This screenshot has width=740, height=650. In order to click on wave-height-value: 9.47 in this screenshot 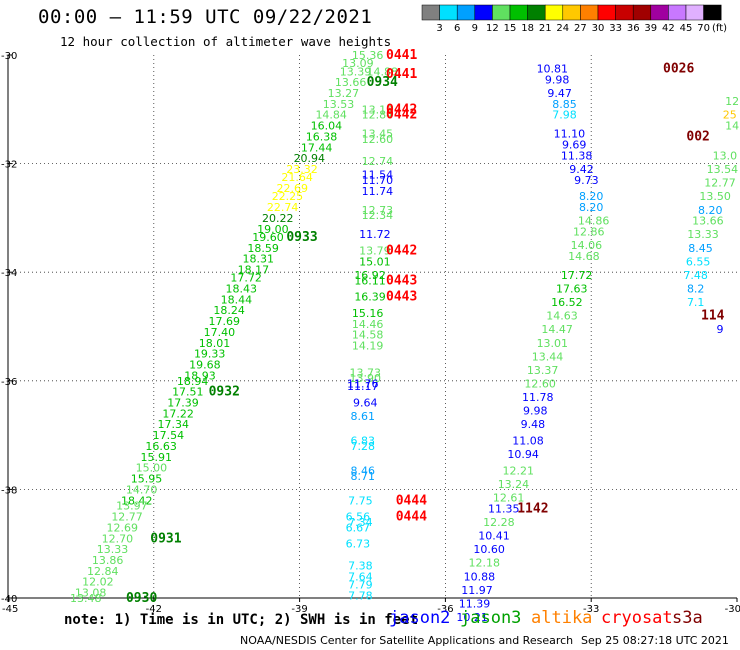, I will do `click(559, 93)`.